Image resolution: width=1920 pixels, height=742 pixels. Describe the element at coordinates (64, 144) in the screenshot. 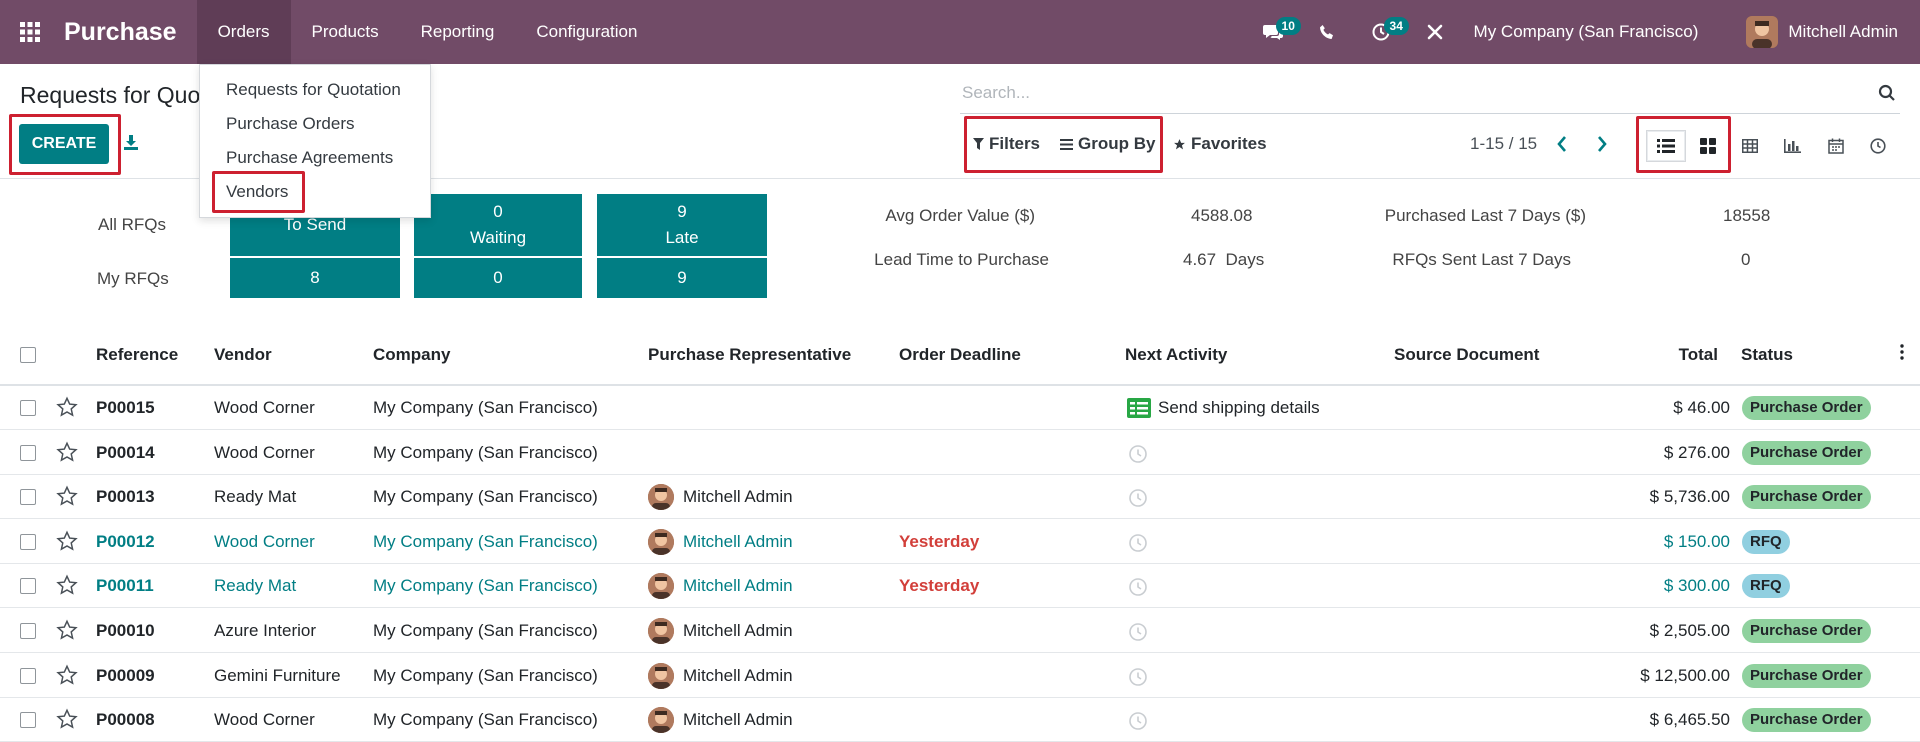

I see `create-button: CREATE` at that location.